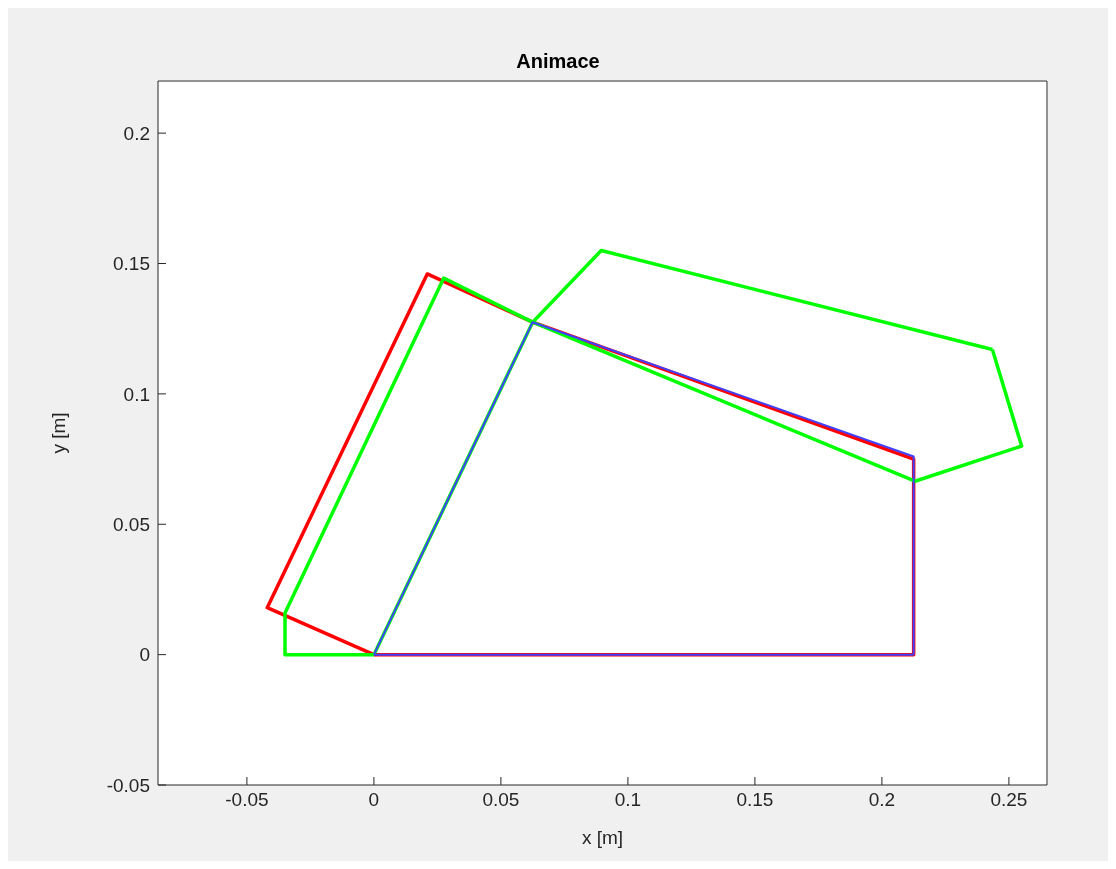  Describe the element at coordinates (882, 800) in the screenshot. I see `x-tick-label: 0.2` at that location.